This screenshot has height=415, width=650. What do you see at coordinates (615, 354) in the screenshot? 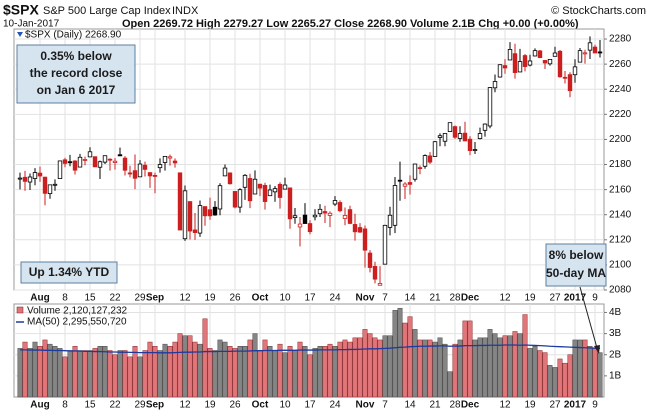
I see `y-tick-label: 2B` at bounding box center [615, 354].